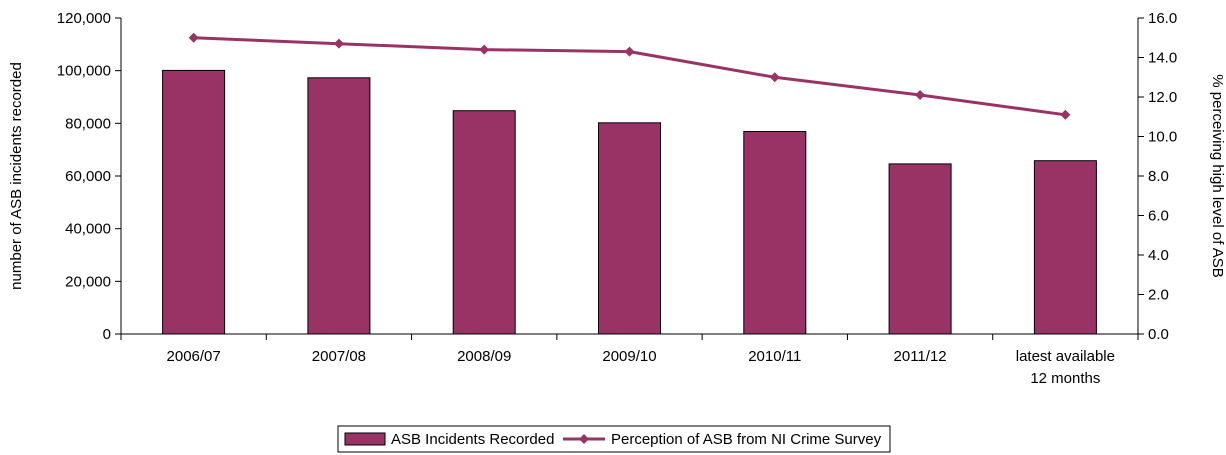 This screenshot has width=1226, height=455. What do you see at coordinates (629, 356) in the screenshot?
I see `x-tick-label: 2009/10` at bounding box center [629, 356].